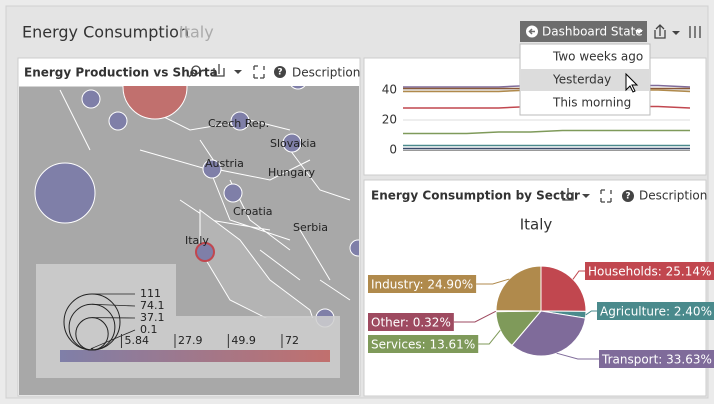 This screenshot has height=404, width=714. I want to click on y-tick-label: 20, so click(389, 120).